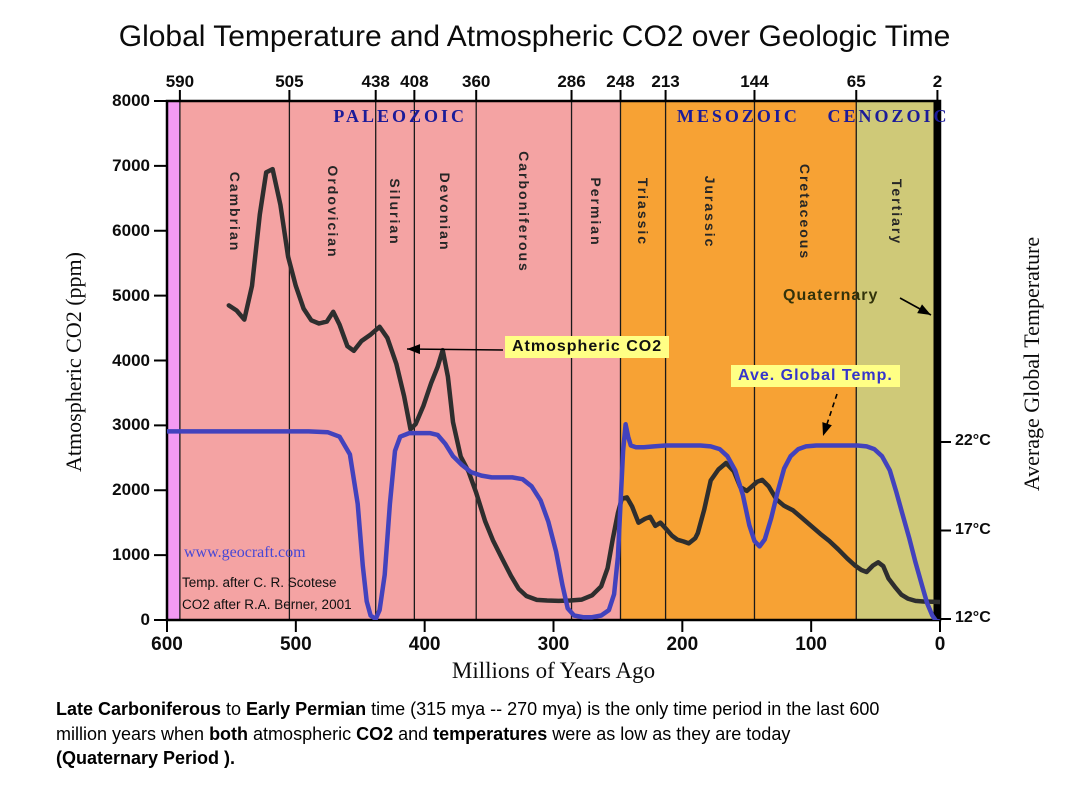 The image size is (1069, 793). What do you see at coordinates (295, 644) in the screenshot?
I see `x-axis-tick-label: 500` at bounding box center [295, 644].